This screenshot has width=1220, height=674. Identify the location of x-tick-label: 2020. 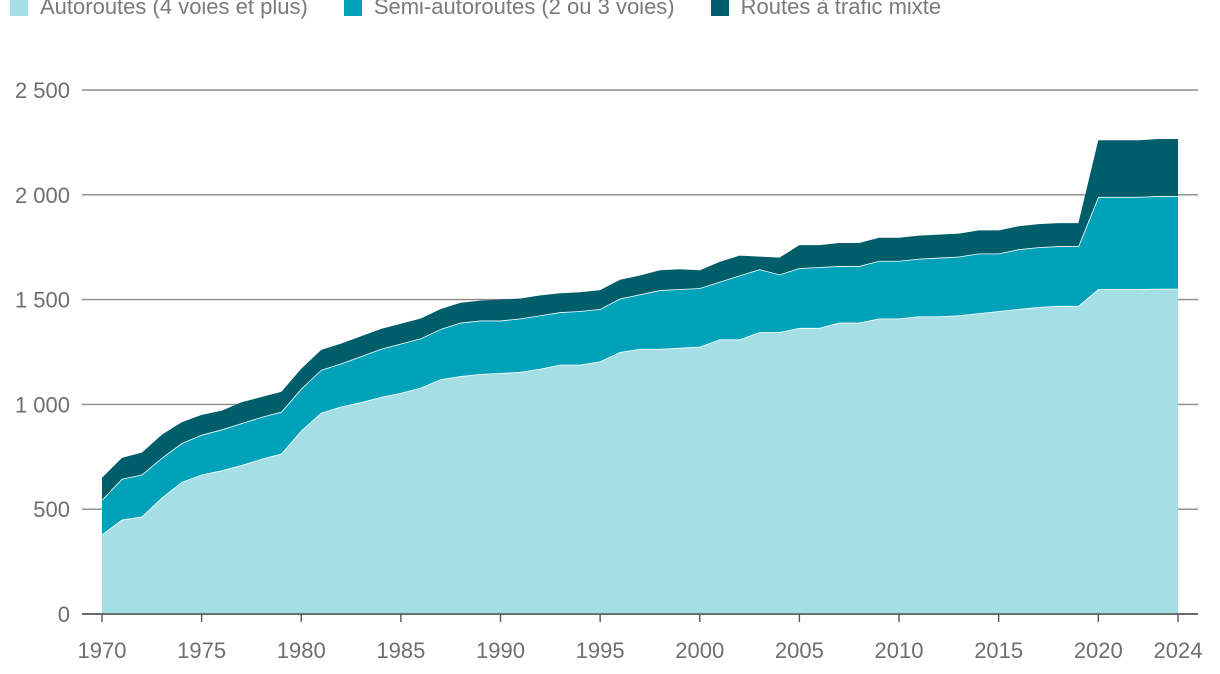
(1098, 650).